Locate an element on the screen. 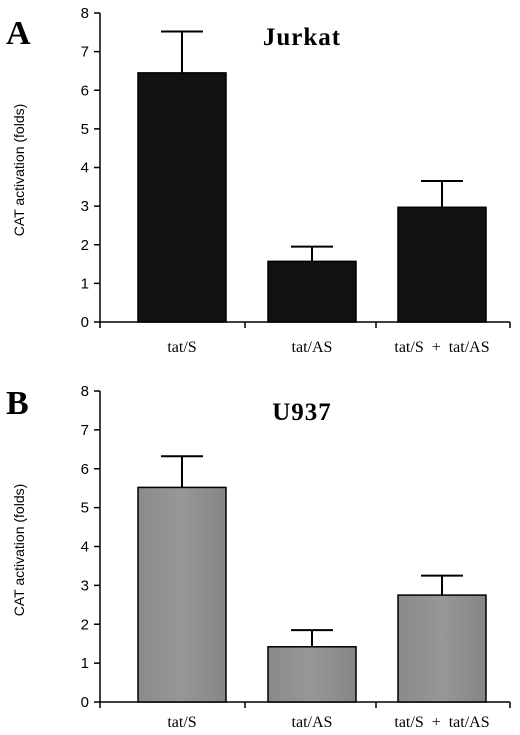  panel-b-title: U937 is located at coordinates (302, 412).